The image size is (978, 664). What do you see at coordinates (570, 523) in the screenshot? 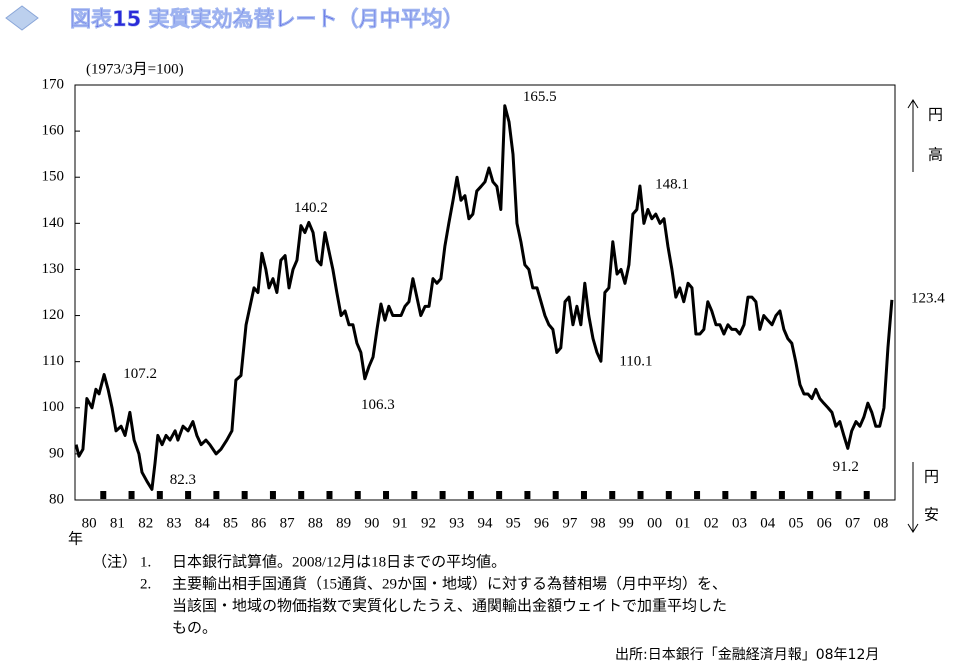
I see `x-tick-label: 97` at bounding box center [570, 523].